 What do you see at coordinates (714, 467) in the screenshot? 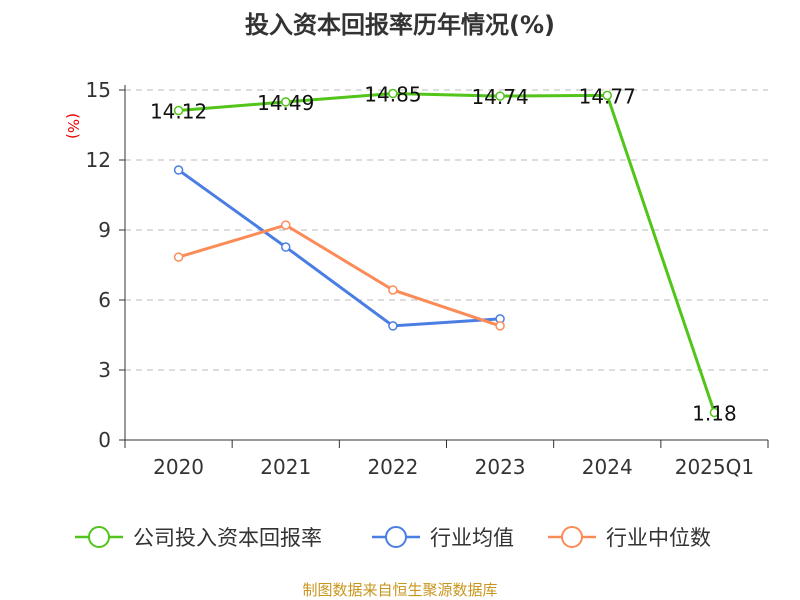
I see `x-tick-label: 2025Q1` at bounding box center [714, 467].